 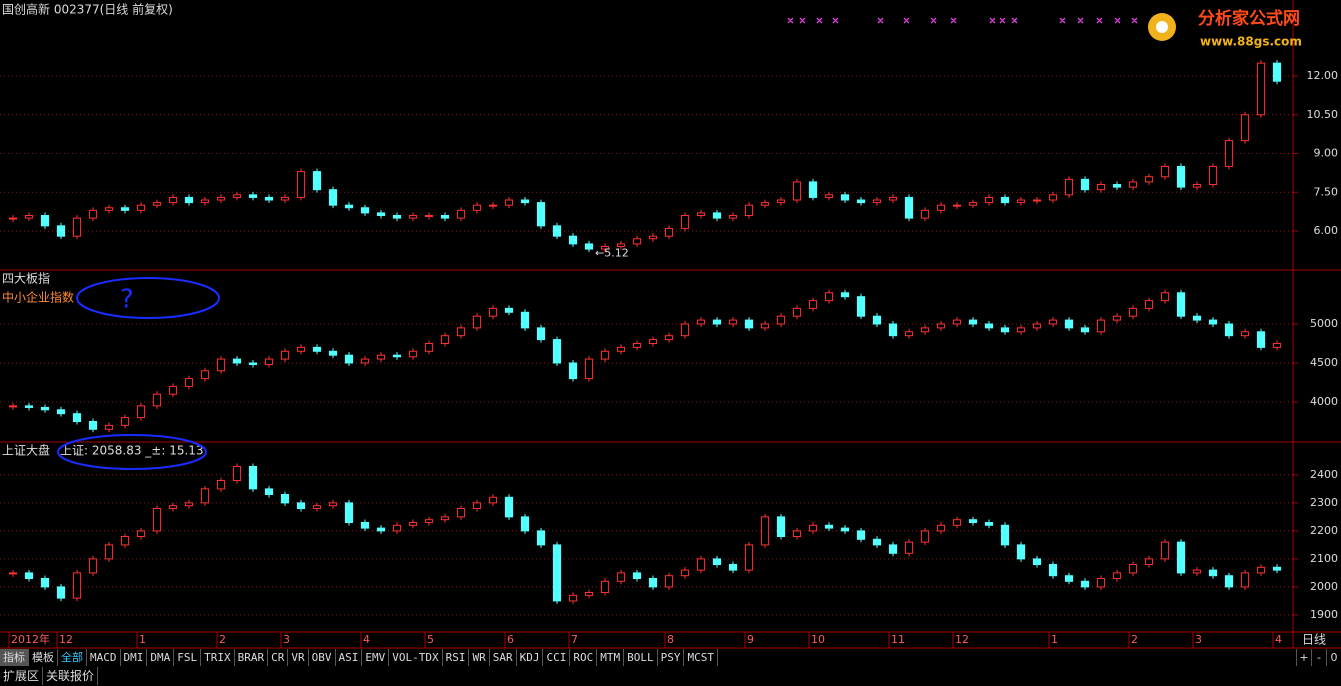 What do you see at coordinates (376, 657) in the screenshot?
I see `tab: EMV` at bounding box center [376, 657].